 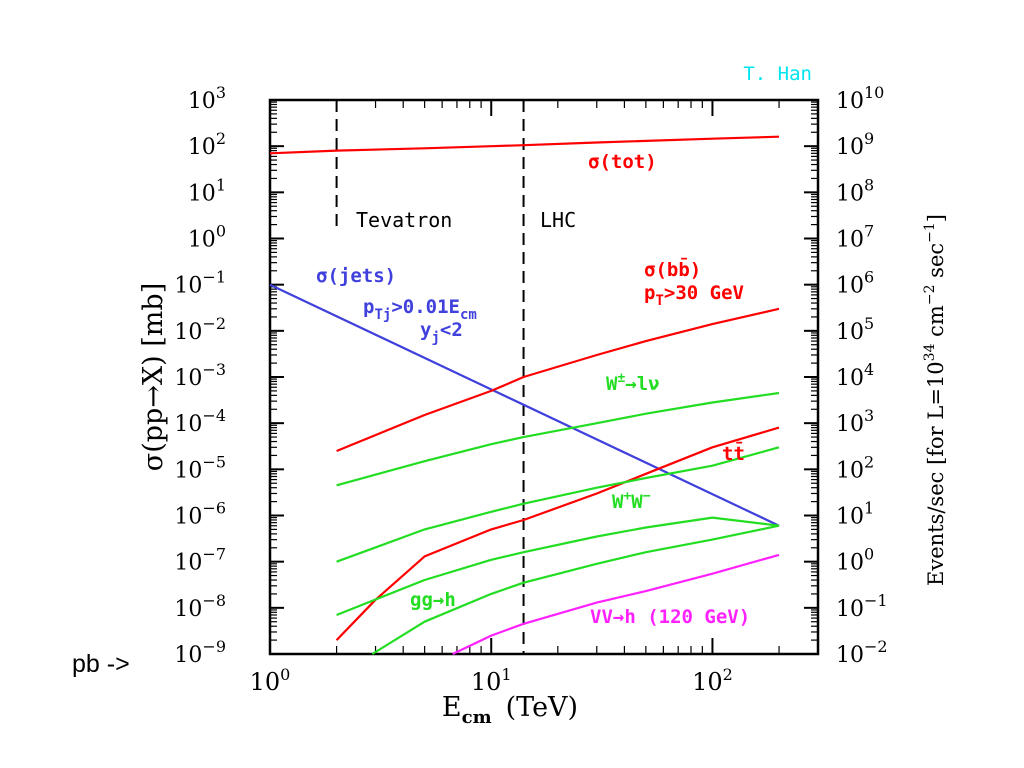 I want to click on curve-w, so click(x=558, y=439).